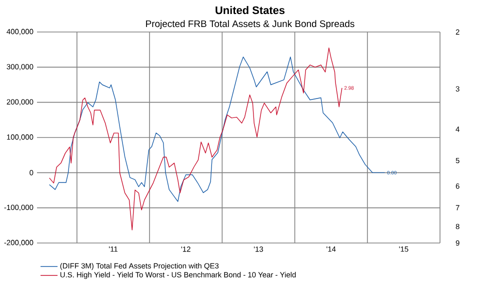 This screenshot has width=500, height=284. What do you see at coordinates (250, 10) in the screenshot?
I see `chart-title: United States` at bounding box center [250, 10].